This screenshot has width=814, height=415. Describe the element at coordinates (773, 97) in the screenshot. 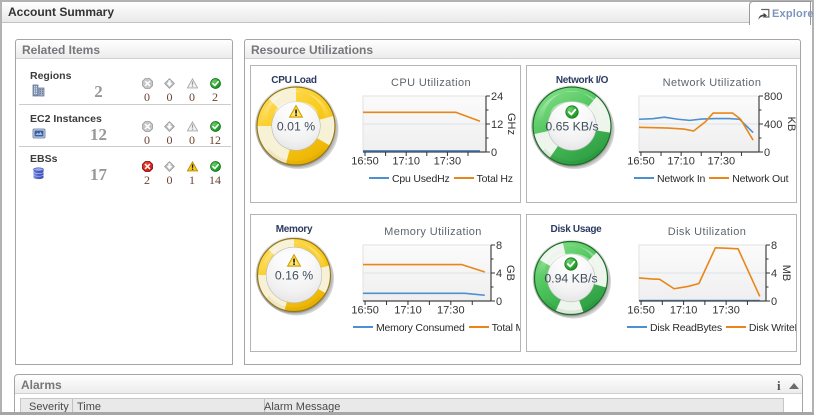

I see `svg-text: 800` at that location.